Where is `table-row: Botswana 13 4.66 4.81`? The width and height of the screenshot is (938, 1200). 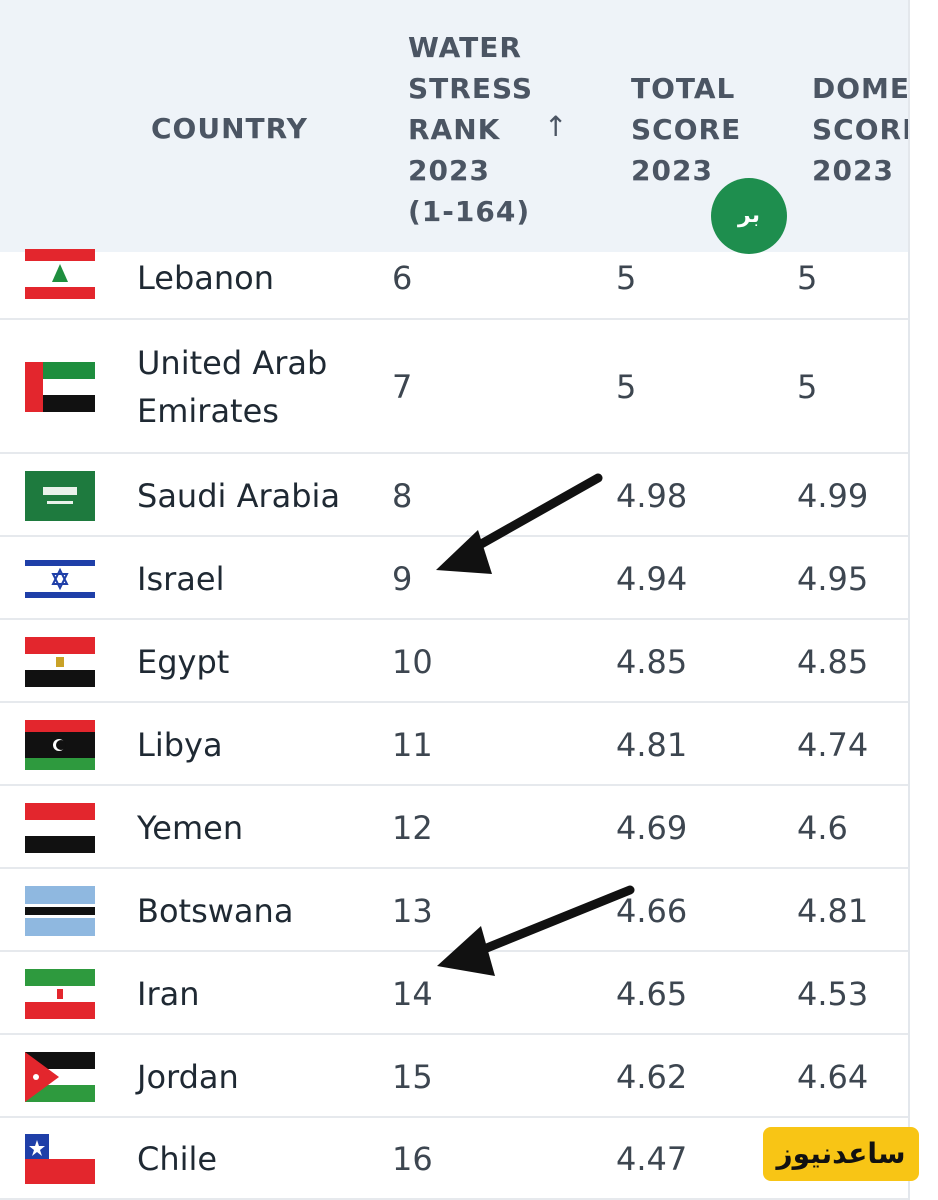
table-row: Botswana 13 4.66 4.81 is located at coordinates (454, 910).